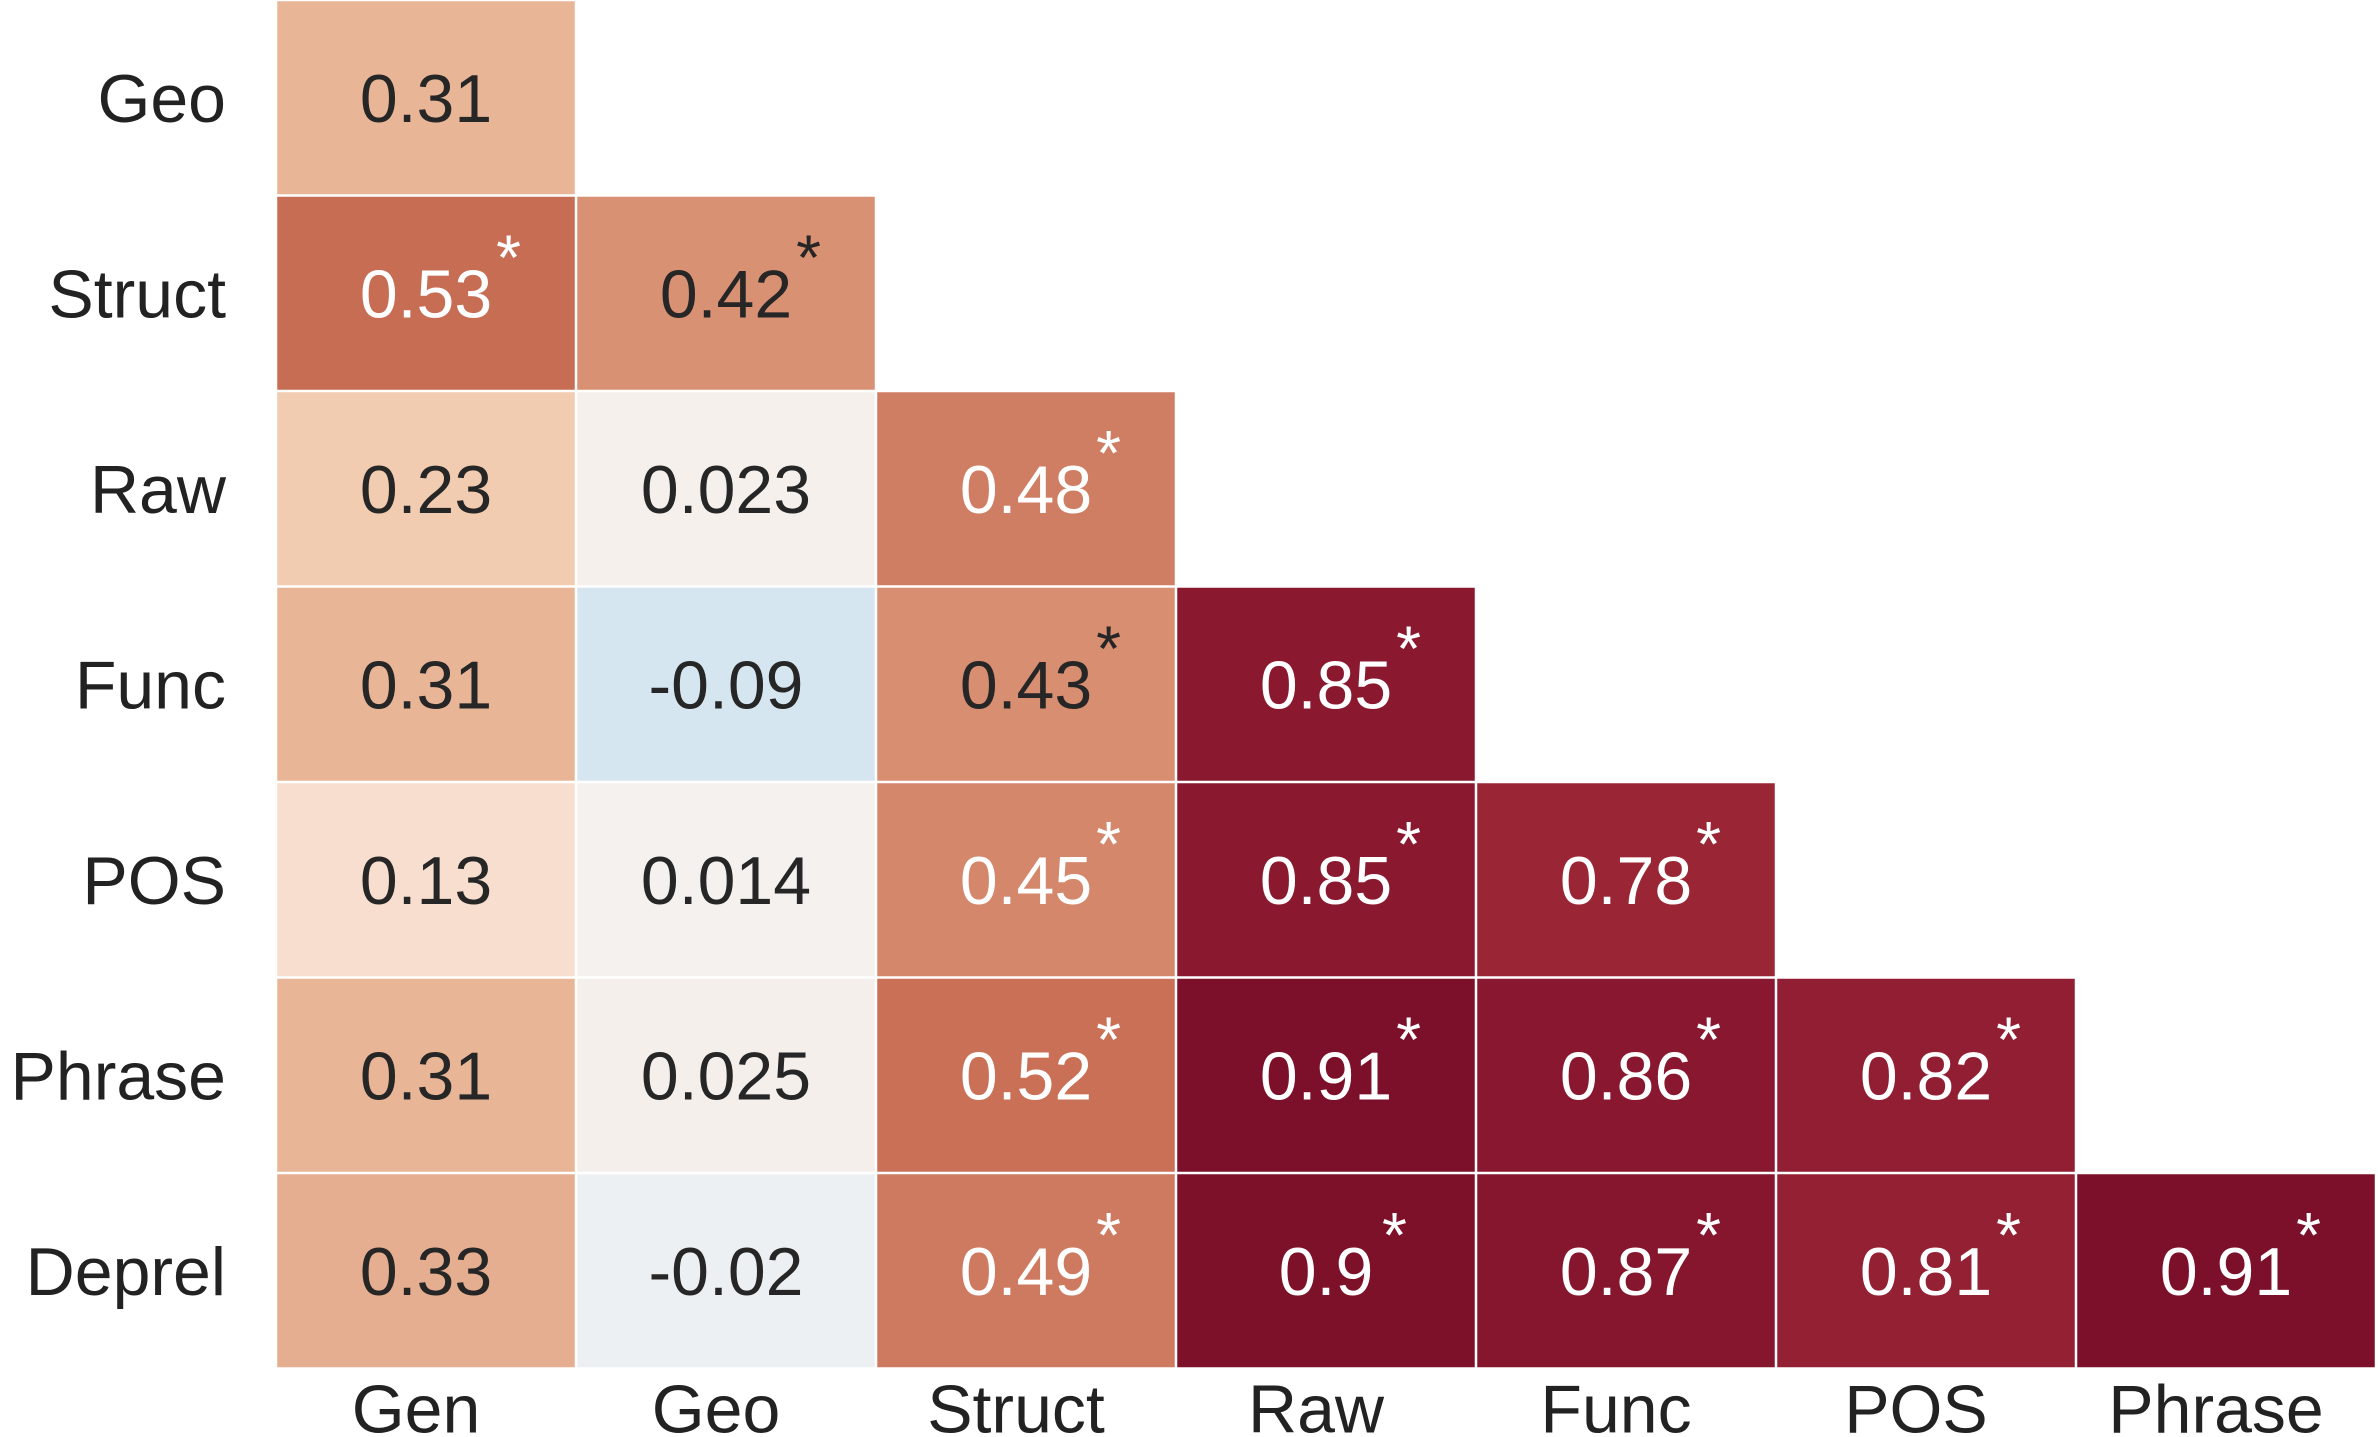 The image size is (2378, 1437). I want to click on cell-value-label: 0.48, so click(1026, 490).